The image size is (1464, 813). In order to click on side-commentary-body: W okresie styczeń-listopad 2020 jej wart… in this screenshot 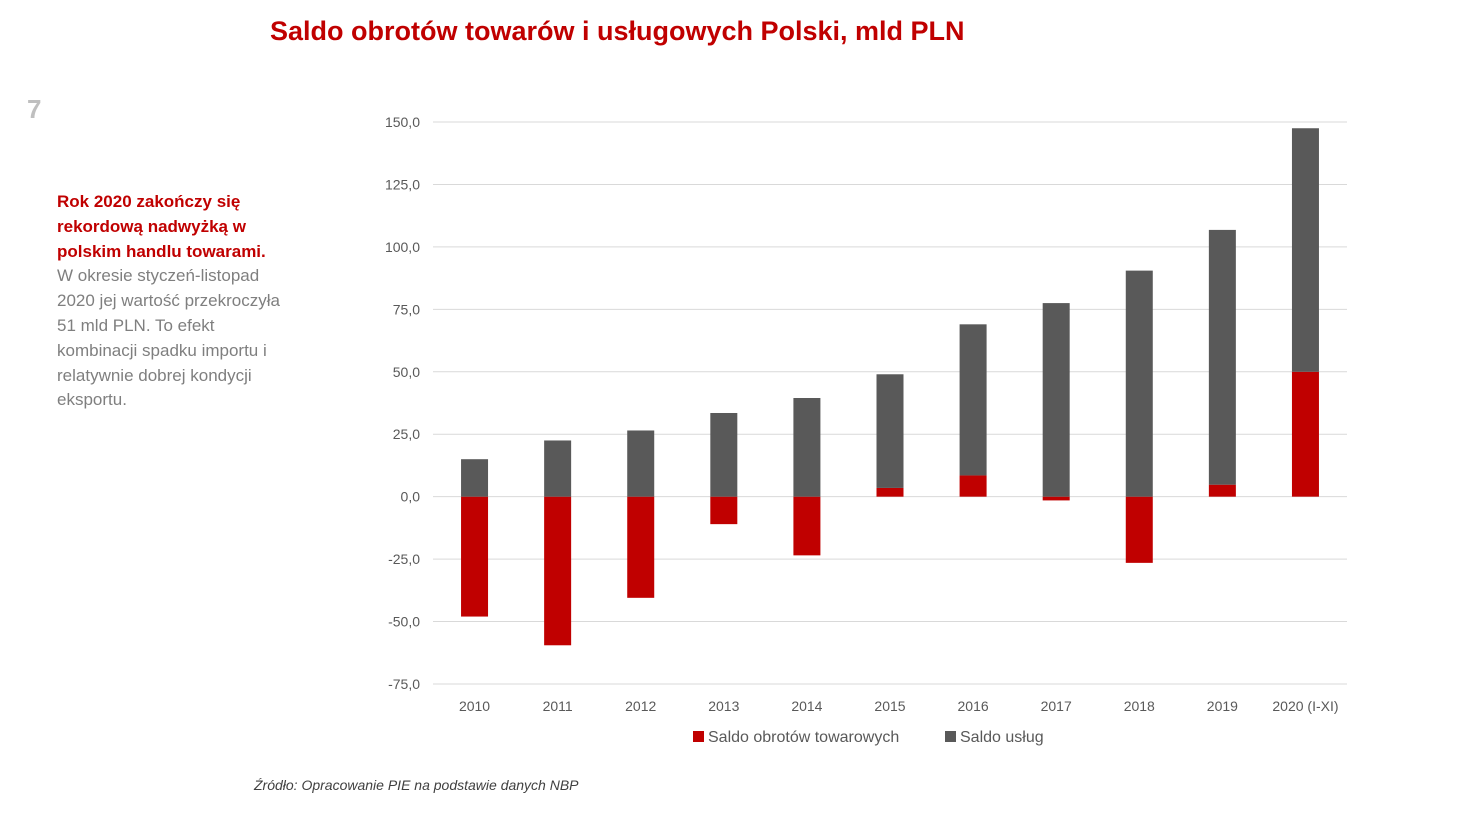, I will do `click(168, 338)`.